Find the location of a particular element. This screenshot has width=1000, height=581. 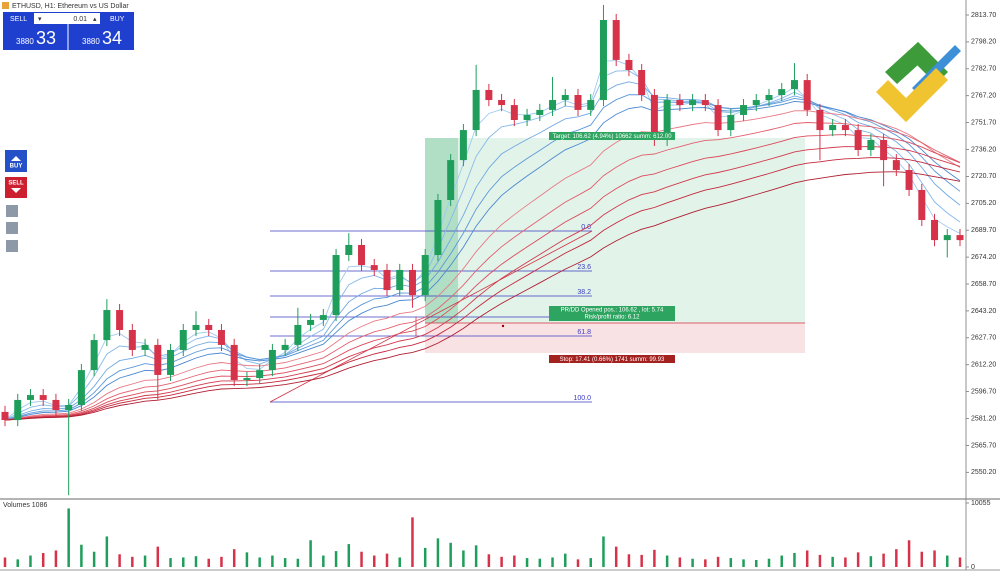

sell-label: SELL is located at coordinates (18, 19).